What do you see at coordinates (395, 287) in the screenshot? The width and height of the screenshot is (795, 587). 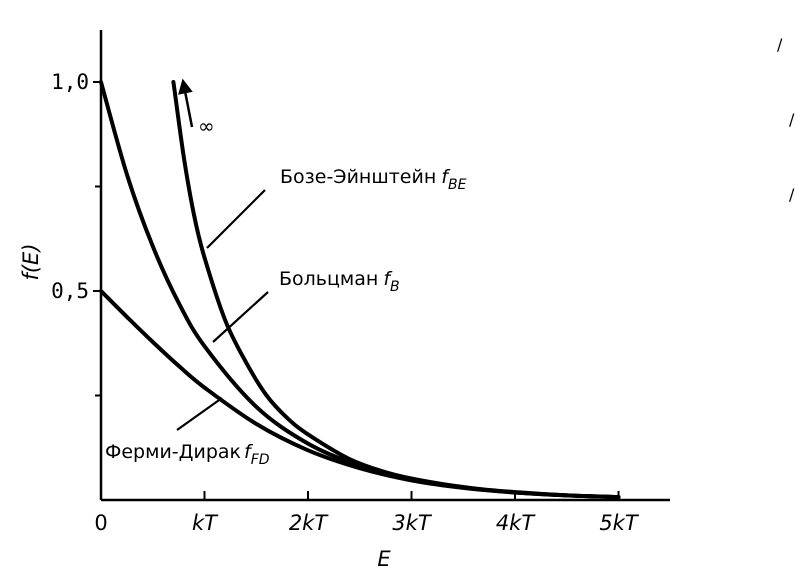 I see `series-subscript-boltzmann: B` at bounding box center [395, 287].